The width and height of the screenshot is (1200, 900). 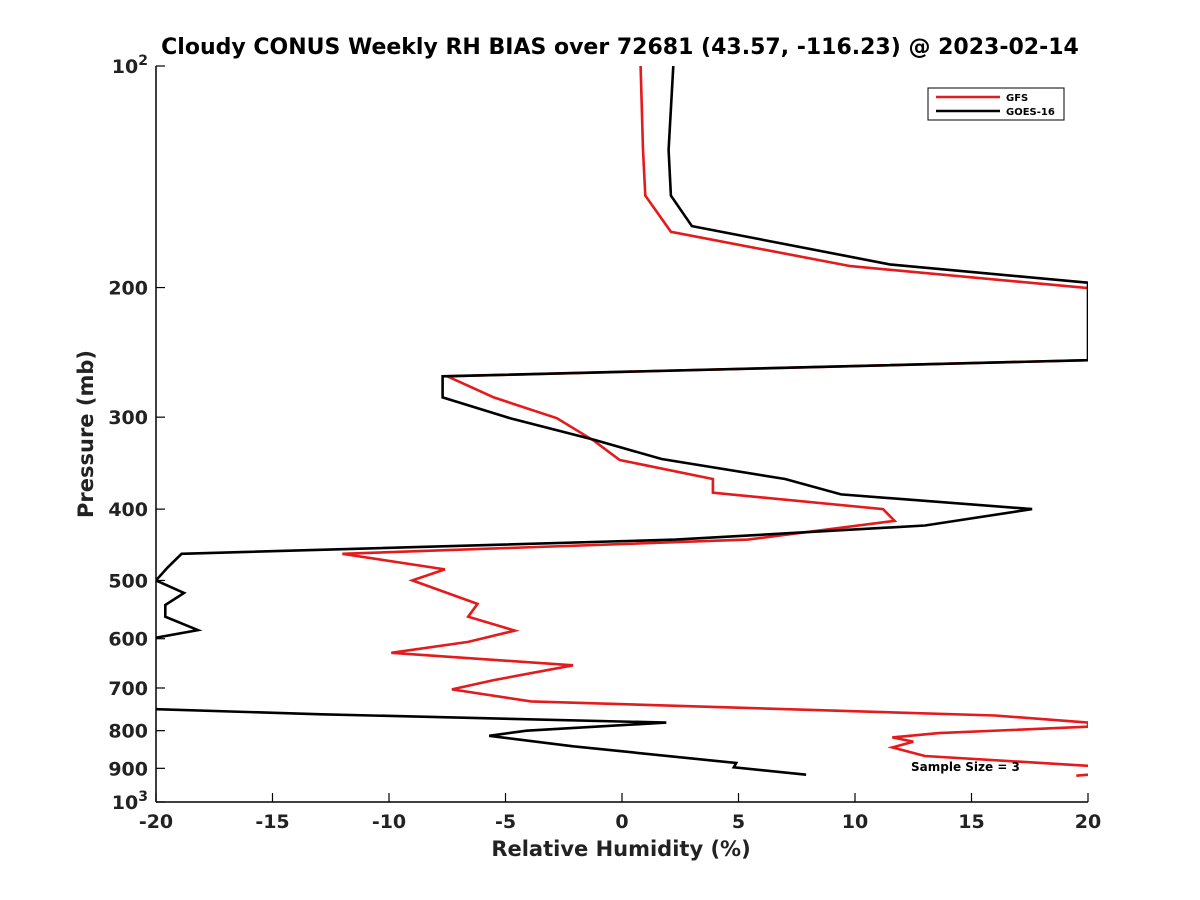 What do you see at coordinates (128, 418) in the screenshot?
I see `y-tick-label: 300` at bounding box center [128, 418].